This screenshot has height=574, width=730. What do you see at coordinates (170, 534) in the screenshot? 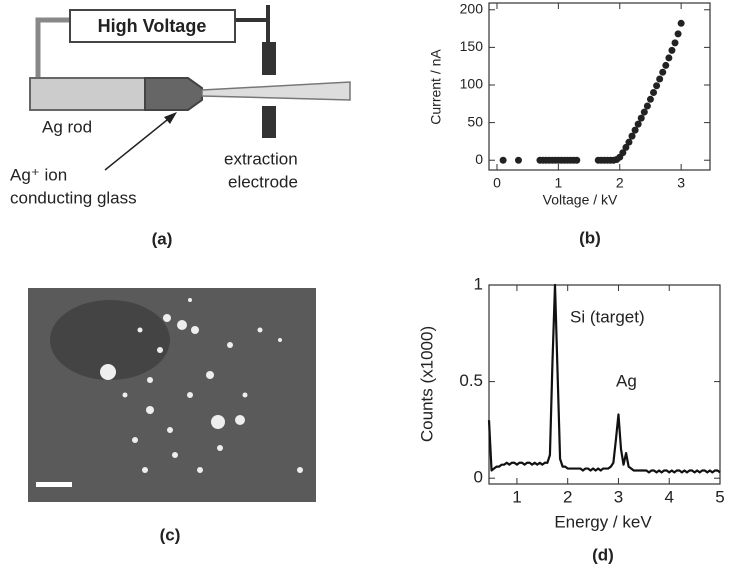
I see `panel-caption: (c)` at bounding box center [170, 534].